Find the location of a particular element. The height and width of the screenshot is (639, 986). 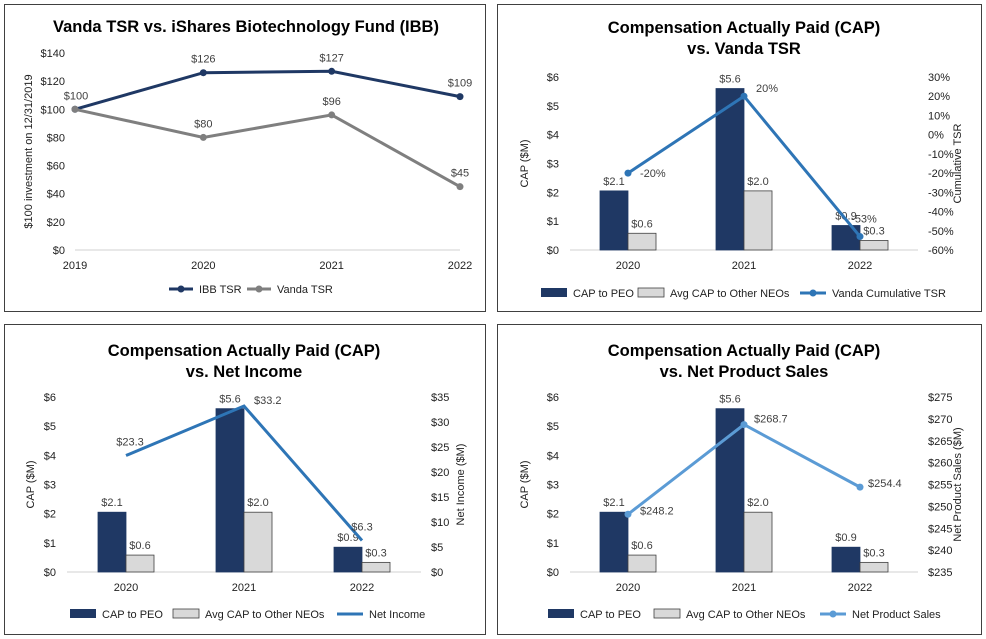

line-series is located at coordinates (244, 473).